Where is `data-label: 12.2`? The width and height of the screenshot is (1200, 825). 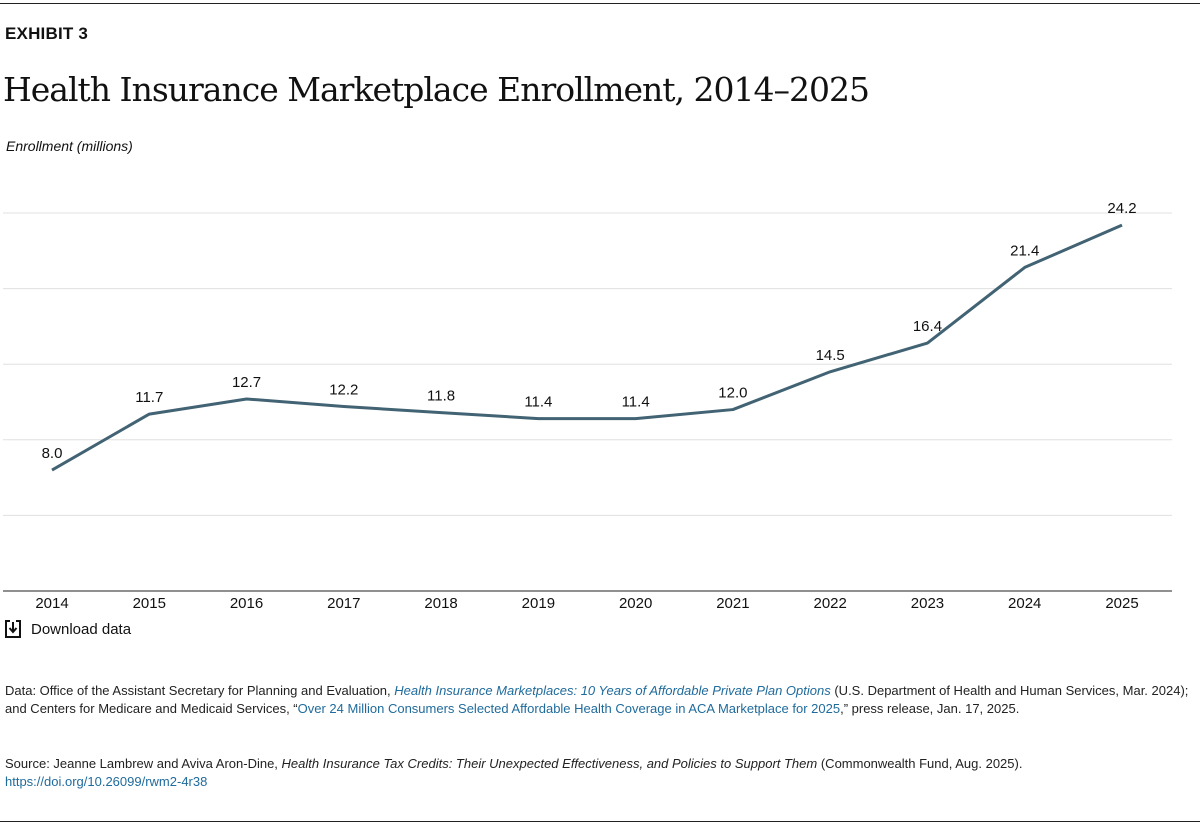
data-label: 12.2 is located at coordinates (343, 390).